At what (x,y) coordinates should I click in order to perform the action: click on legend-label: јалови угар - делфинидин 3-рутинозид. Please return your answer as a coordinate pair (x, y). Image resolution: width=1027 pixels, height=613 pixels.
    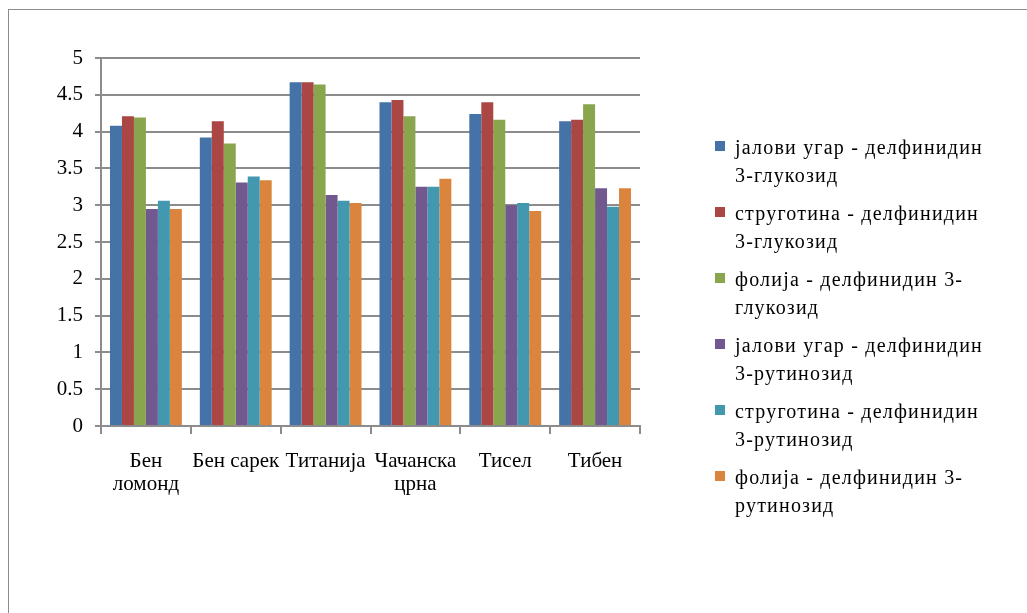
    Looking at the image, I should click on (859, 360).